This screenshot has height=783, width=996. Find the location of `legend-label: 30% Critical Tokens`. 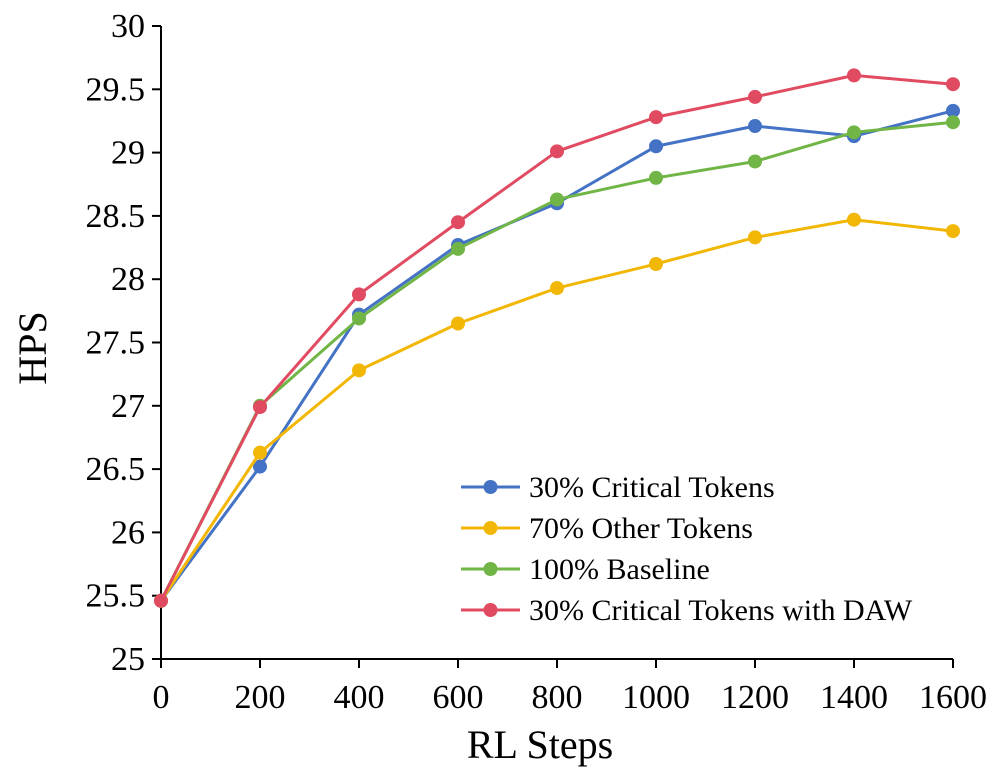

legend-label: 30% Critical Tokens is located at coordinates (652, 487).